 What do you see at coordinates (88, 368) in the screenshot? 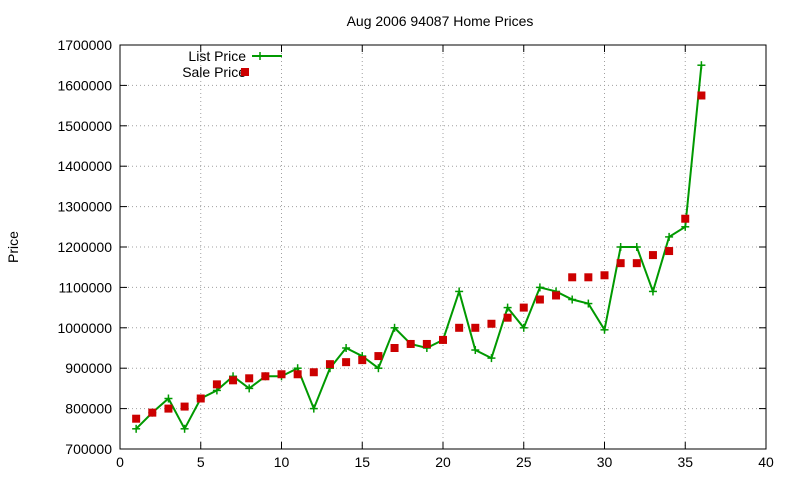
I see `y-tick-label: 900000` at bounding box center [88, 368].